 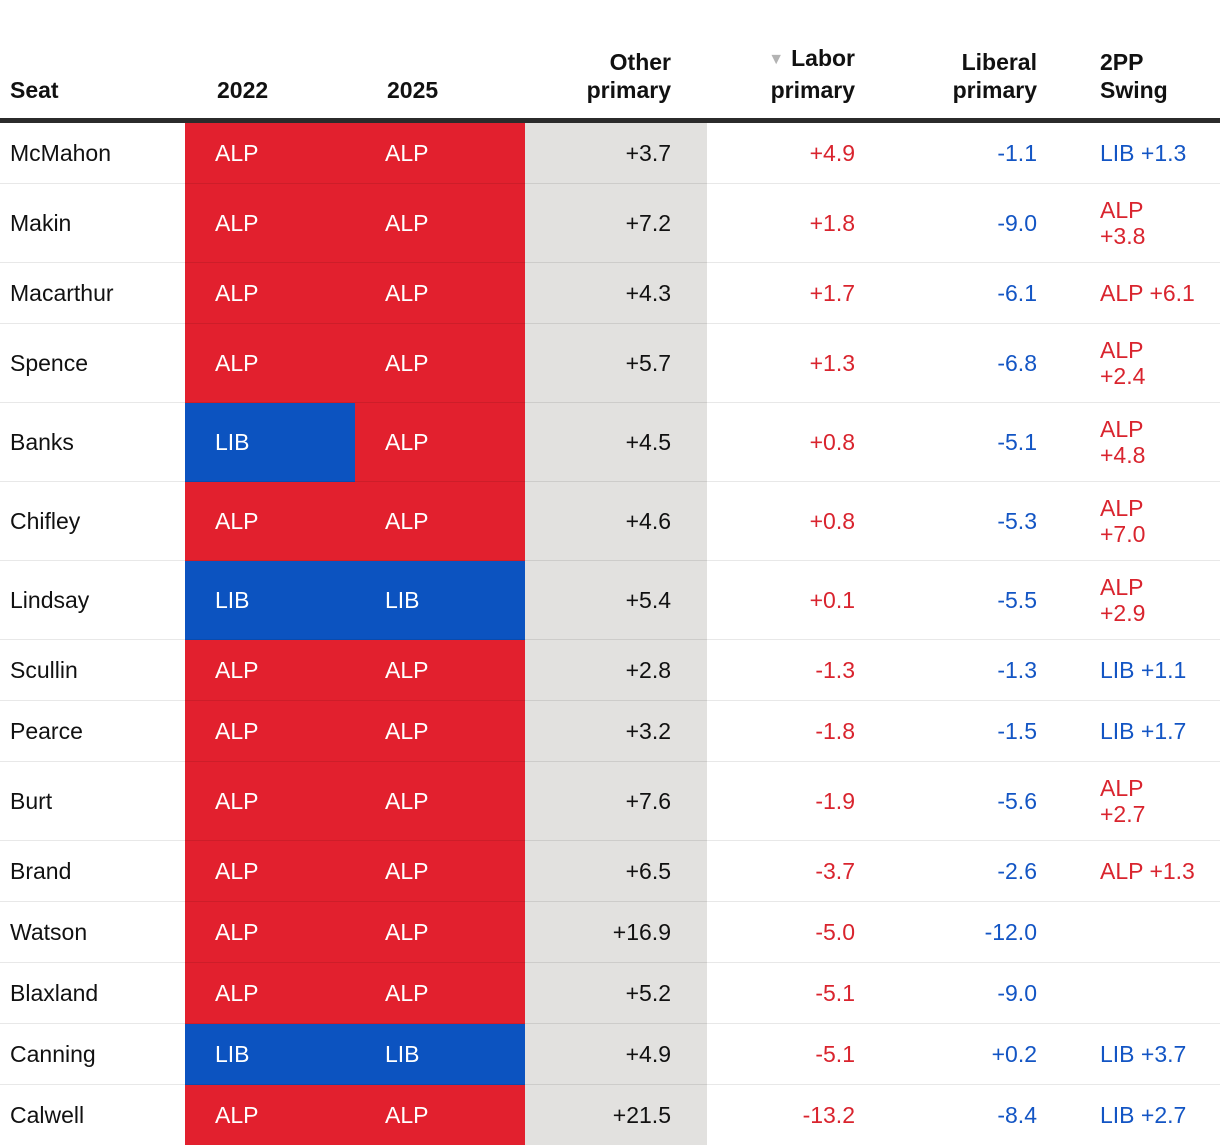 I want to click on cell-2pp-swing: ALP+2.4, so click(x=1141, y=363).